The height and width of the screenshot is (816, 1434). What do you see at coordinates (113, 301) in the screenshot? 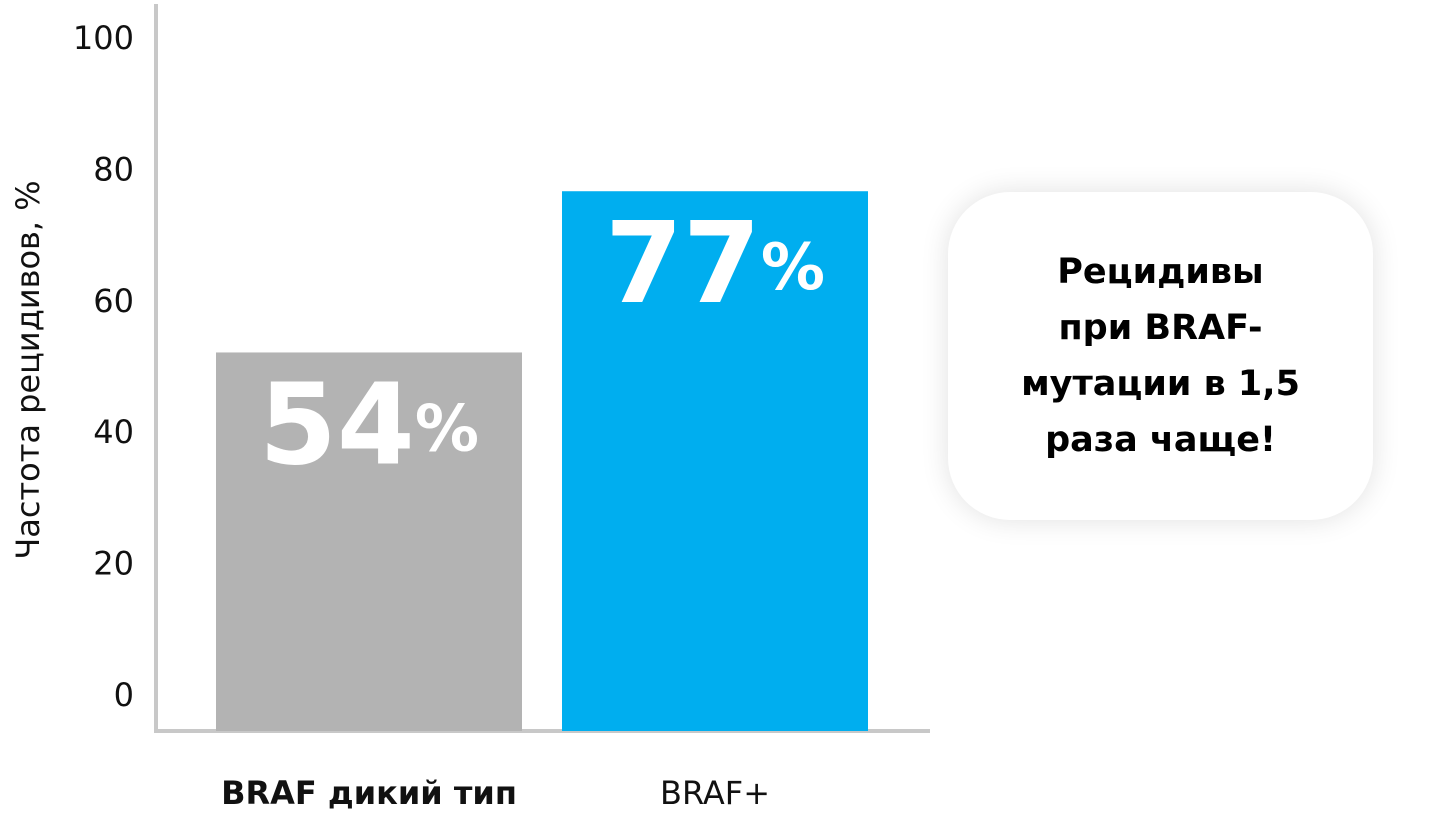
I see `y-tick-label: 60` at bounding box center [113, 301].